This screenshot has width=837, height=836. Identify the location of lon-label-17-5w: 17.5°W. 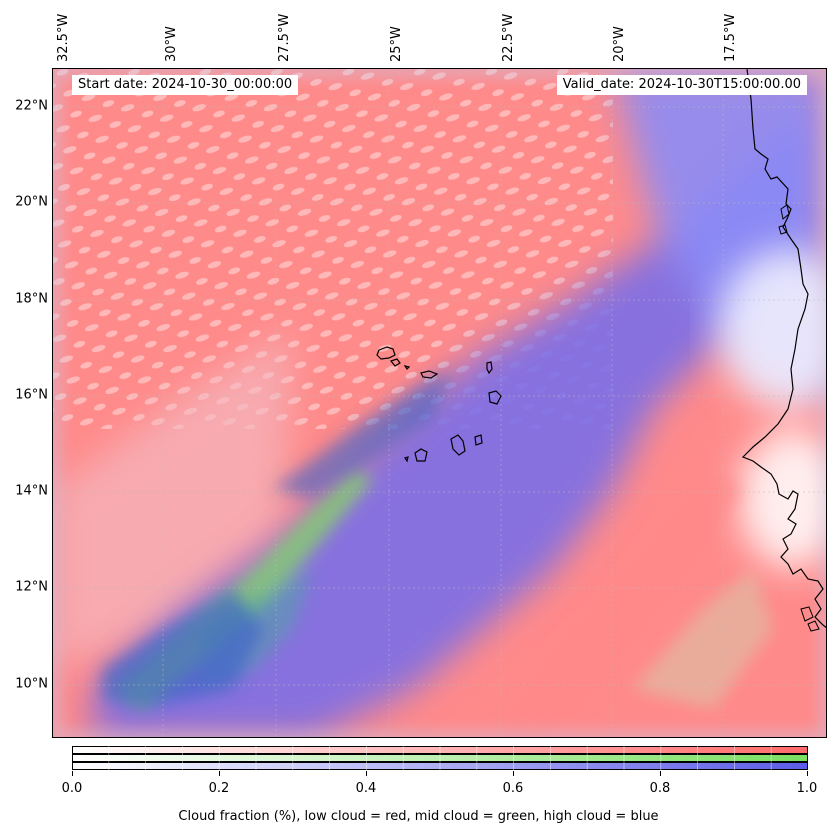
(730, 37).